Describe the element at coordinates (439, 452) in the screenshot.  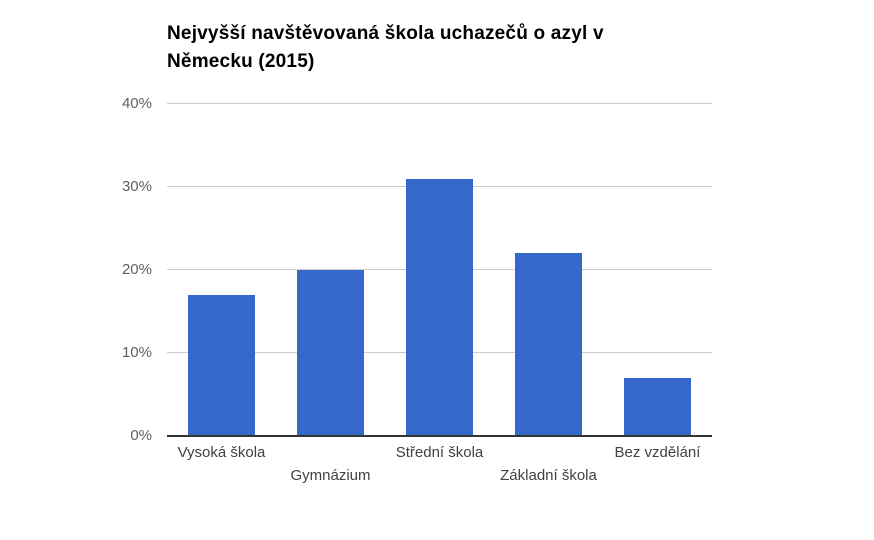
I see `x-tick-label: Střední škola` at that location.